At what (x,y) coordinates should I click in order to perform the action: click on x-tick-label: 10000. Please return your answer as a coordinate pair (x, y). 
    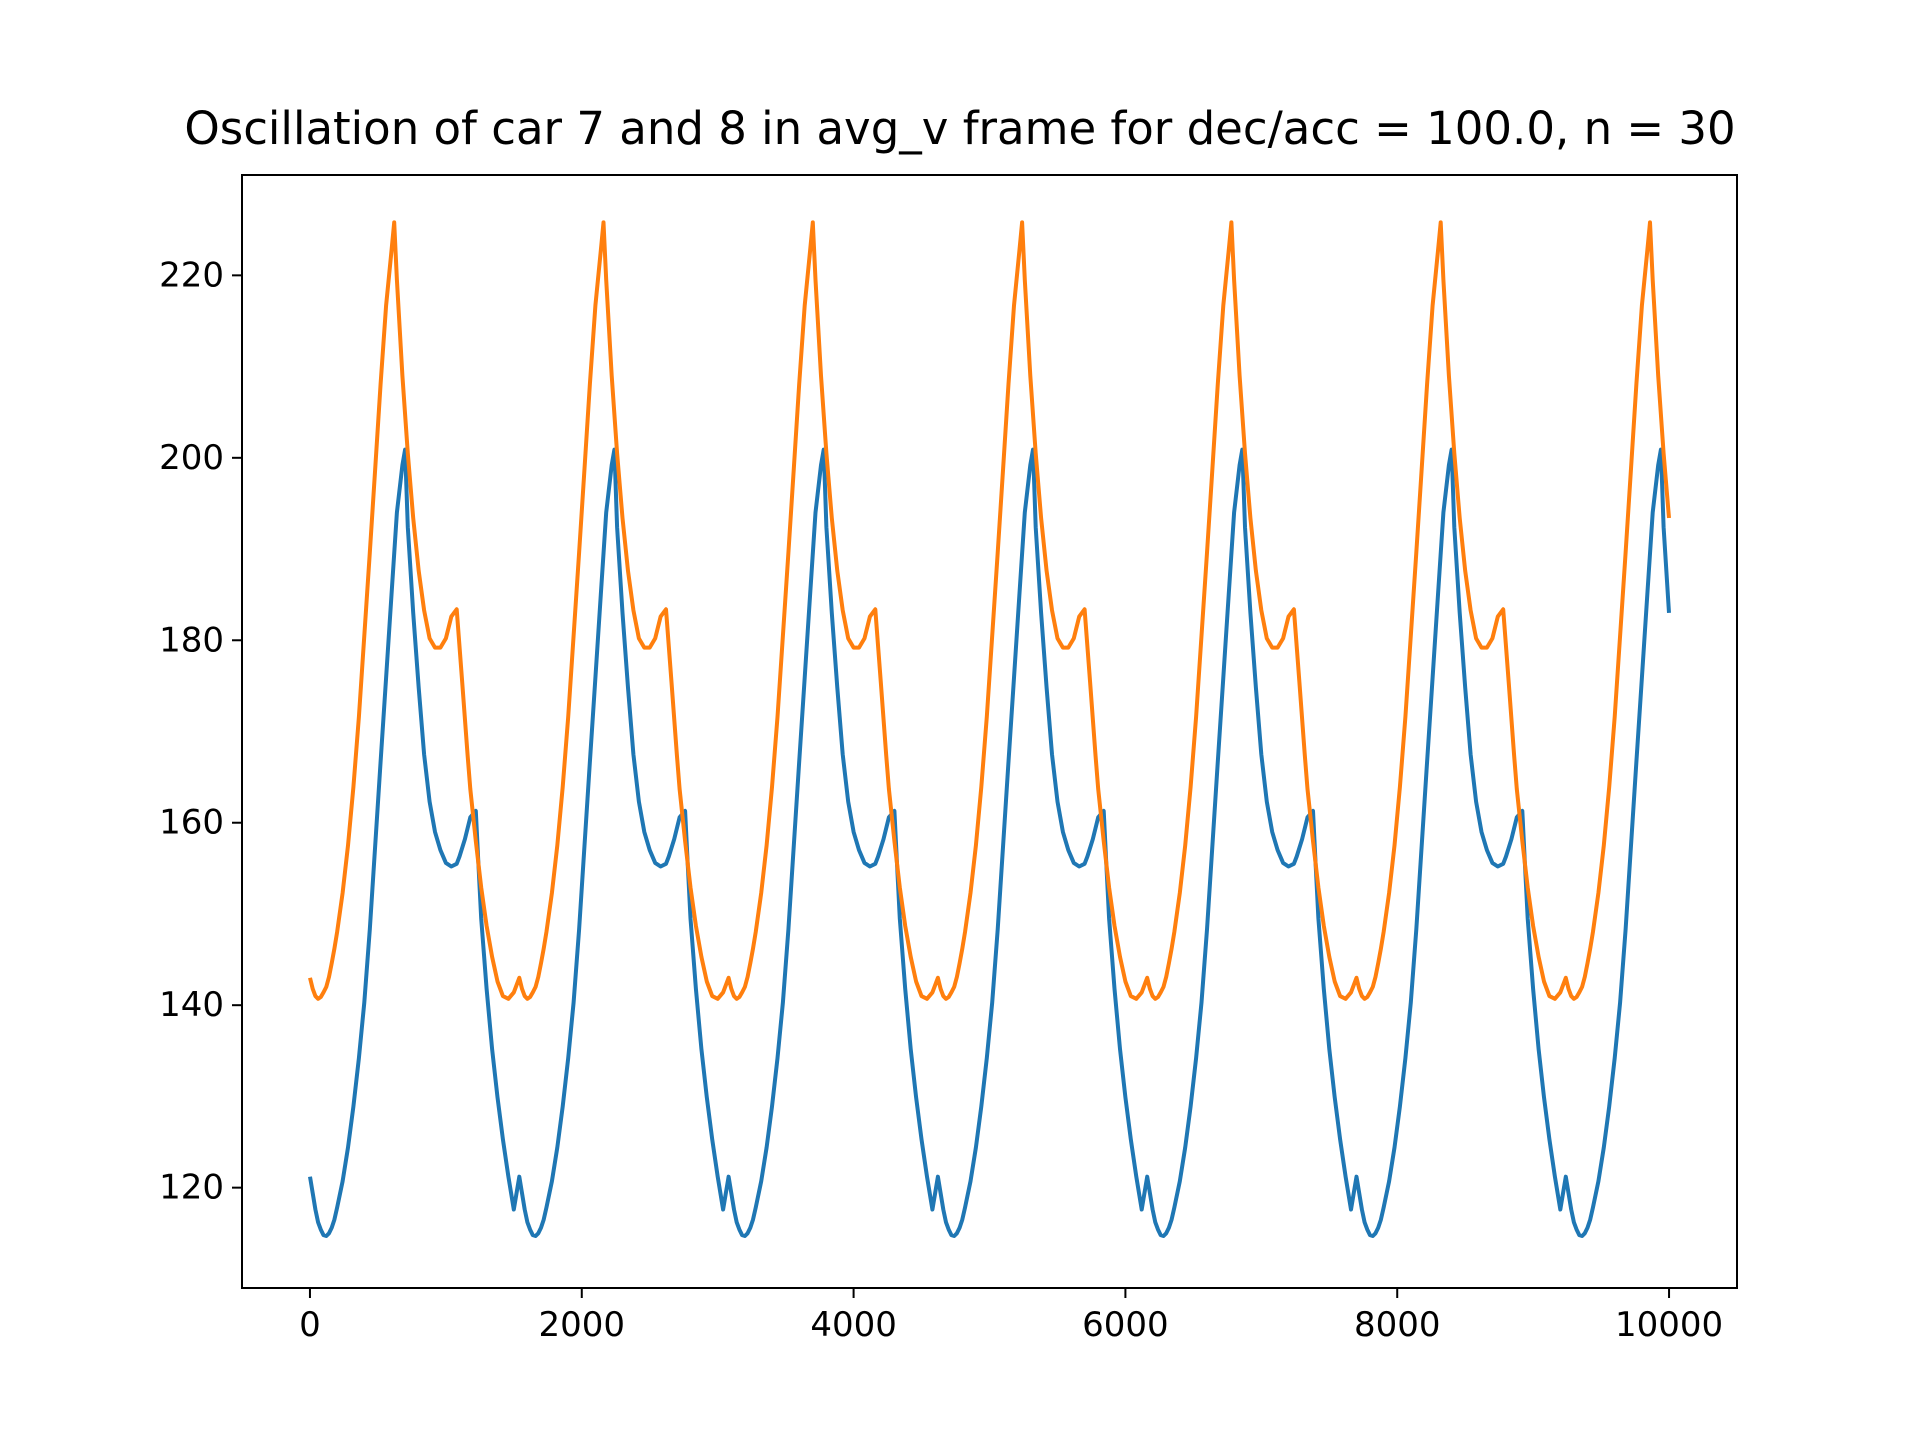
    Looking at the image, I should click on (1669, 1325).